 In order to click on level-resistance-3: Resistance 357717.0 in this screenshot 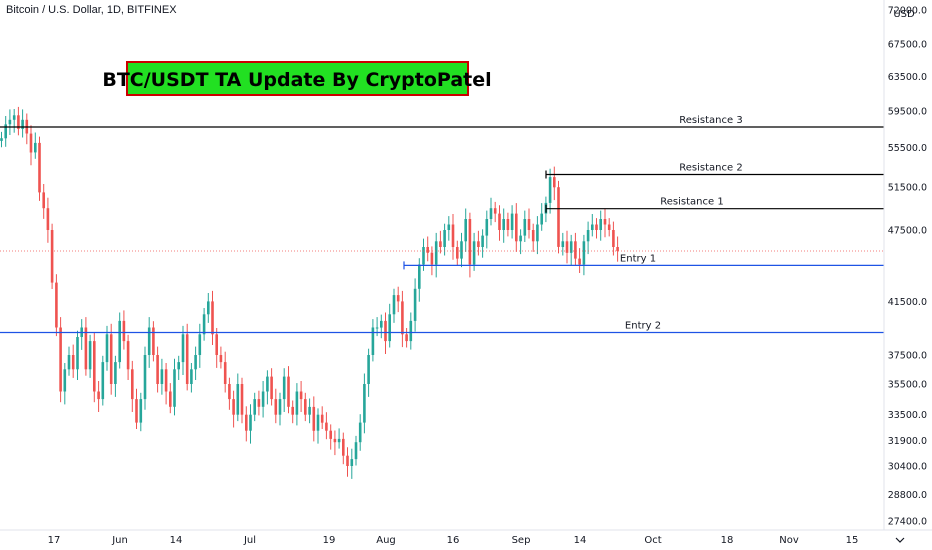, I will do `click(465, 124)`.